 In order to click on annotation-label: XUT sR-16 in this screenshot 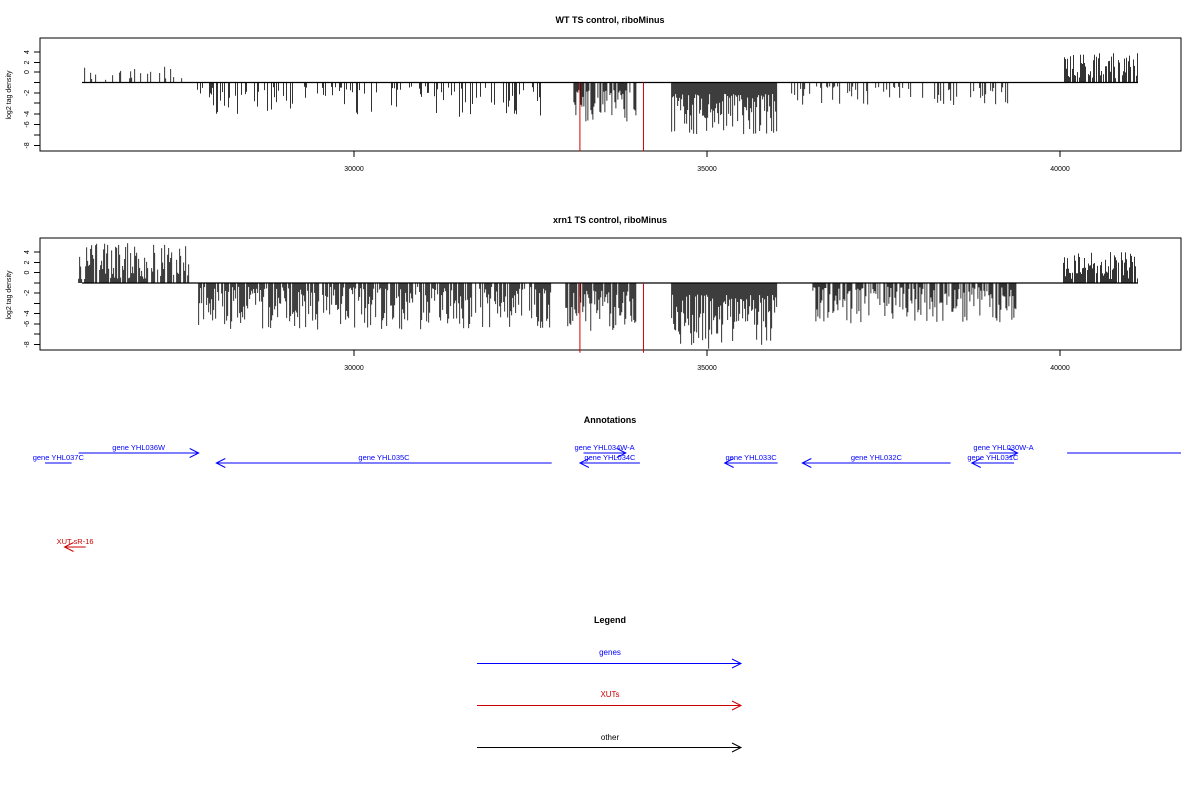, I will do `click(75, 541)`.